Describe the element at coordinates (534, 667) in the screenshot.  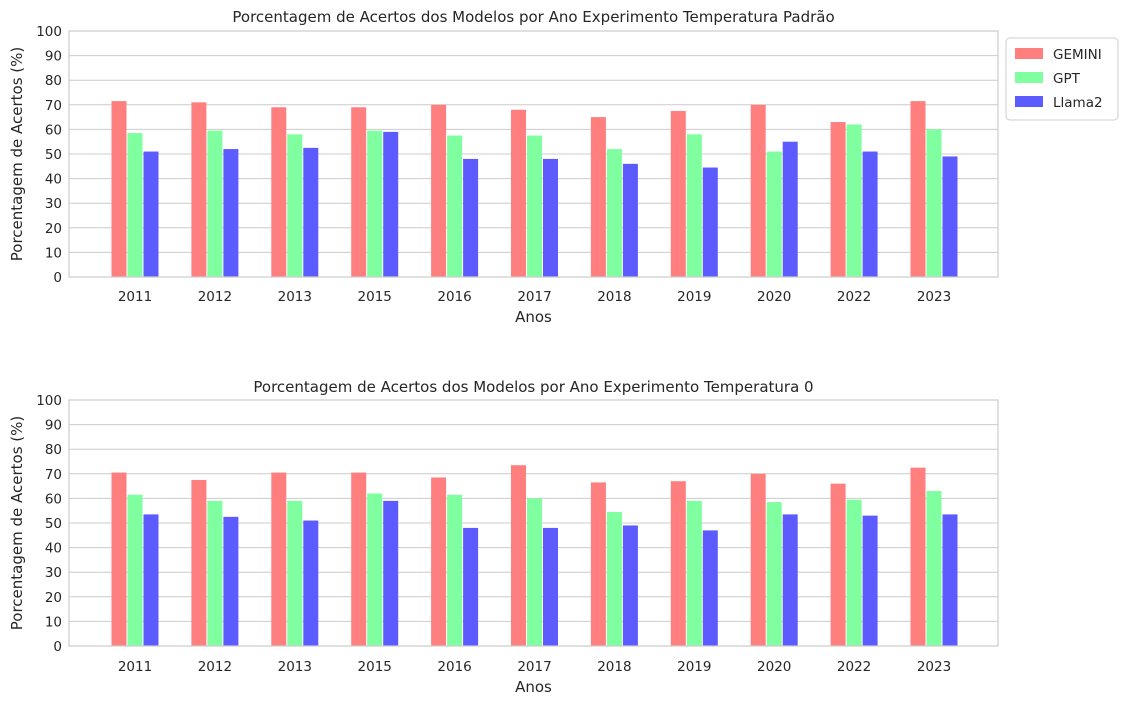
I see `x-tick-label: 2017` at that location.